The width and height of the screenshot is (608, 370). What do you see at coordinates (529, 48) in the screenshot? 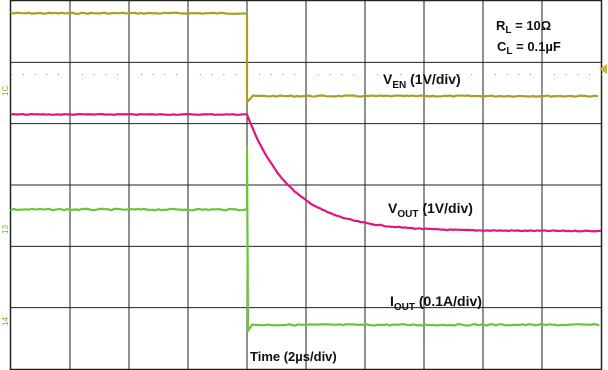
I see `cl-condition: CL = 0.1µF` at bounding box center [529, 48].